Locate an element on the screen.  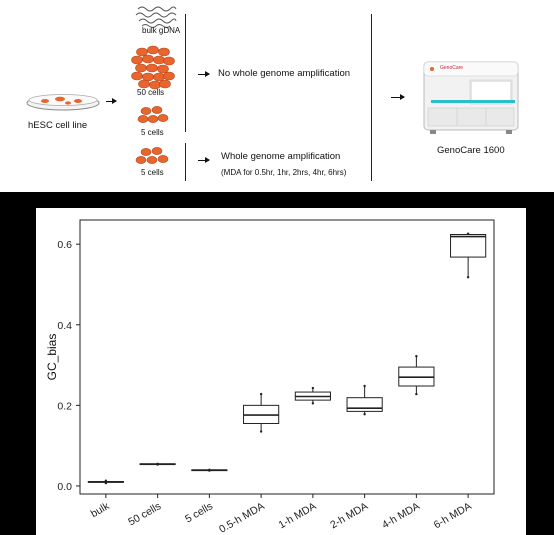
arrow-to-samples-icon is located at coordinates (111, 101).